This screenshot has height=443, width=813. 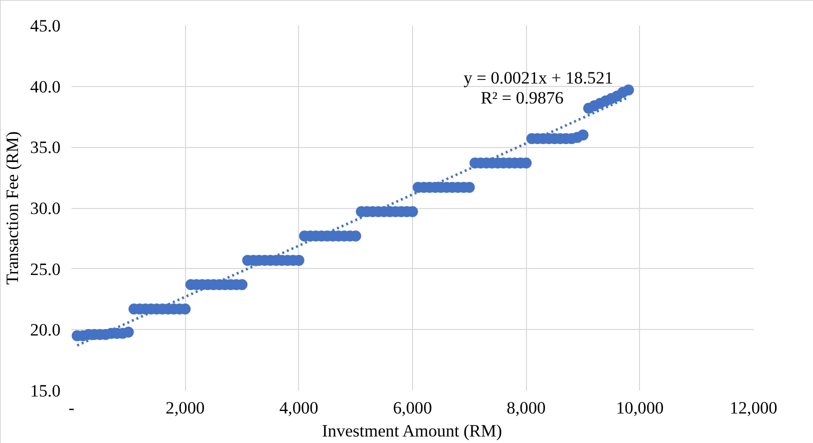 What do you see at coordinates (754, 408) in the screenshot?
I see `x-tick-label: 12,000` at bounding box center [754, 408].